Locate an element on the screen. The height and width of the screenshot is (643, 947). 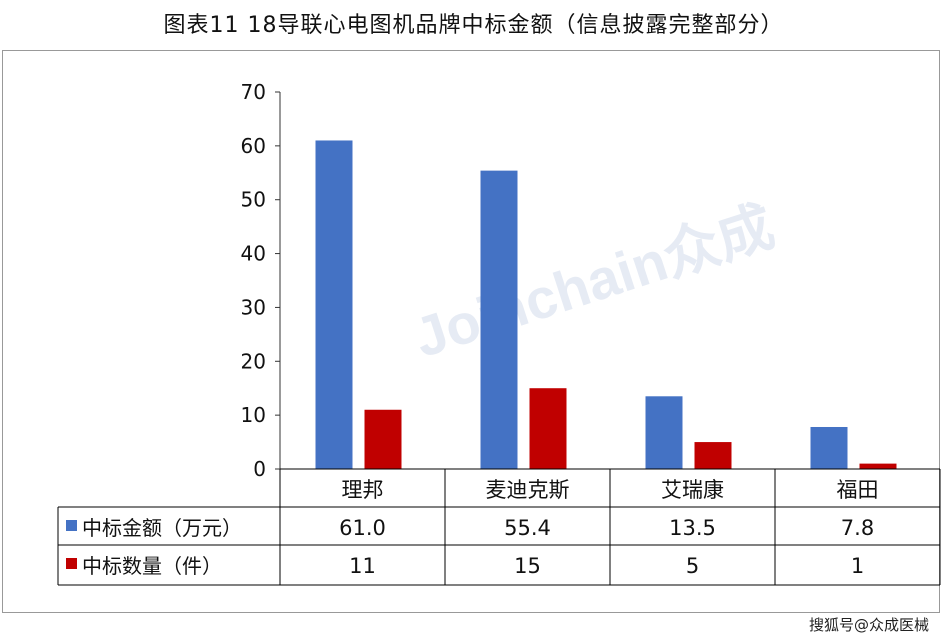
background-watermark: Joinchain众成 is located at coordinates (594, 281).